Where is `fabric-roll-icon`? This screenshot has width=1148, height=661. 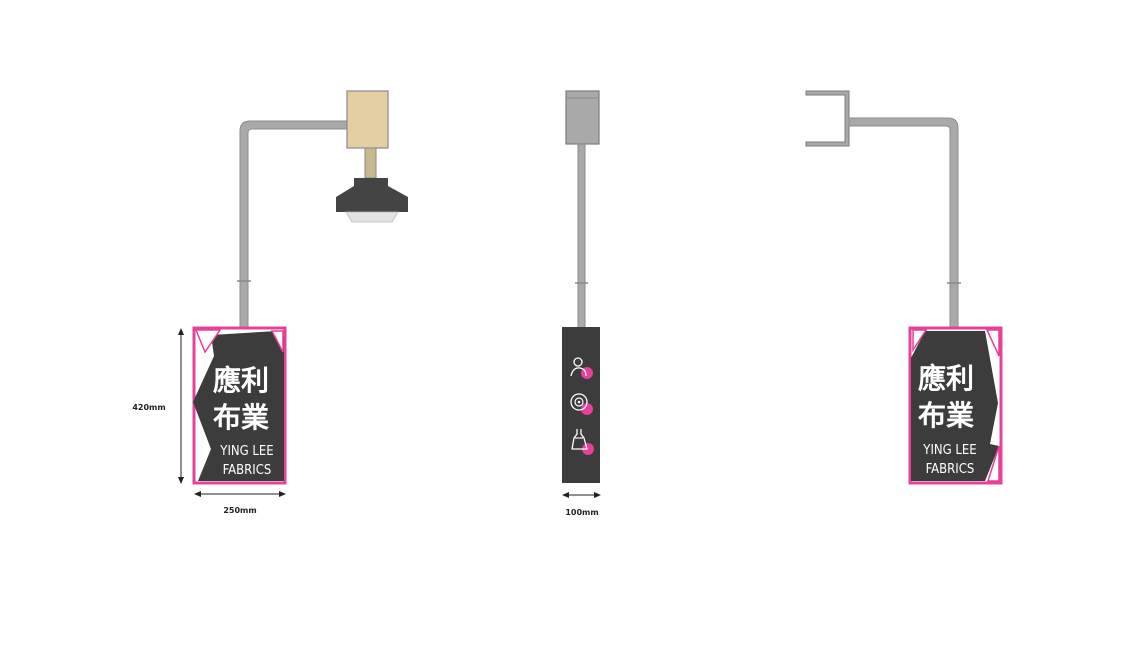 fabric-roll-icon is located at coordinates (581, 404).